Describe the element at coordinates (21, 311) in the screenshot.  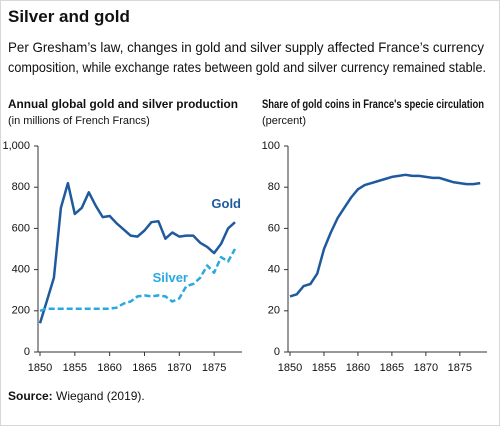
I see `y-tick-label: 200` at that location.